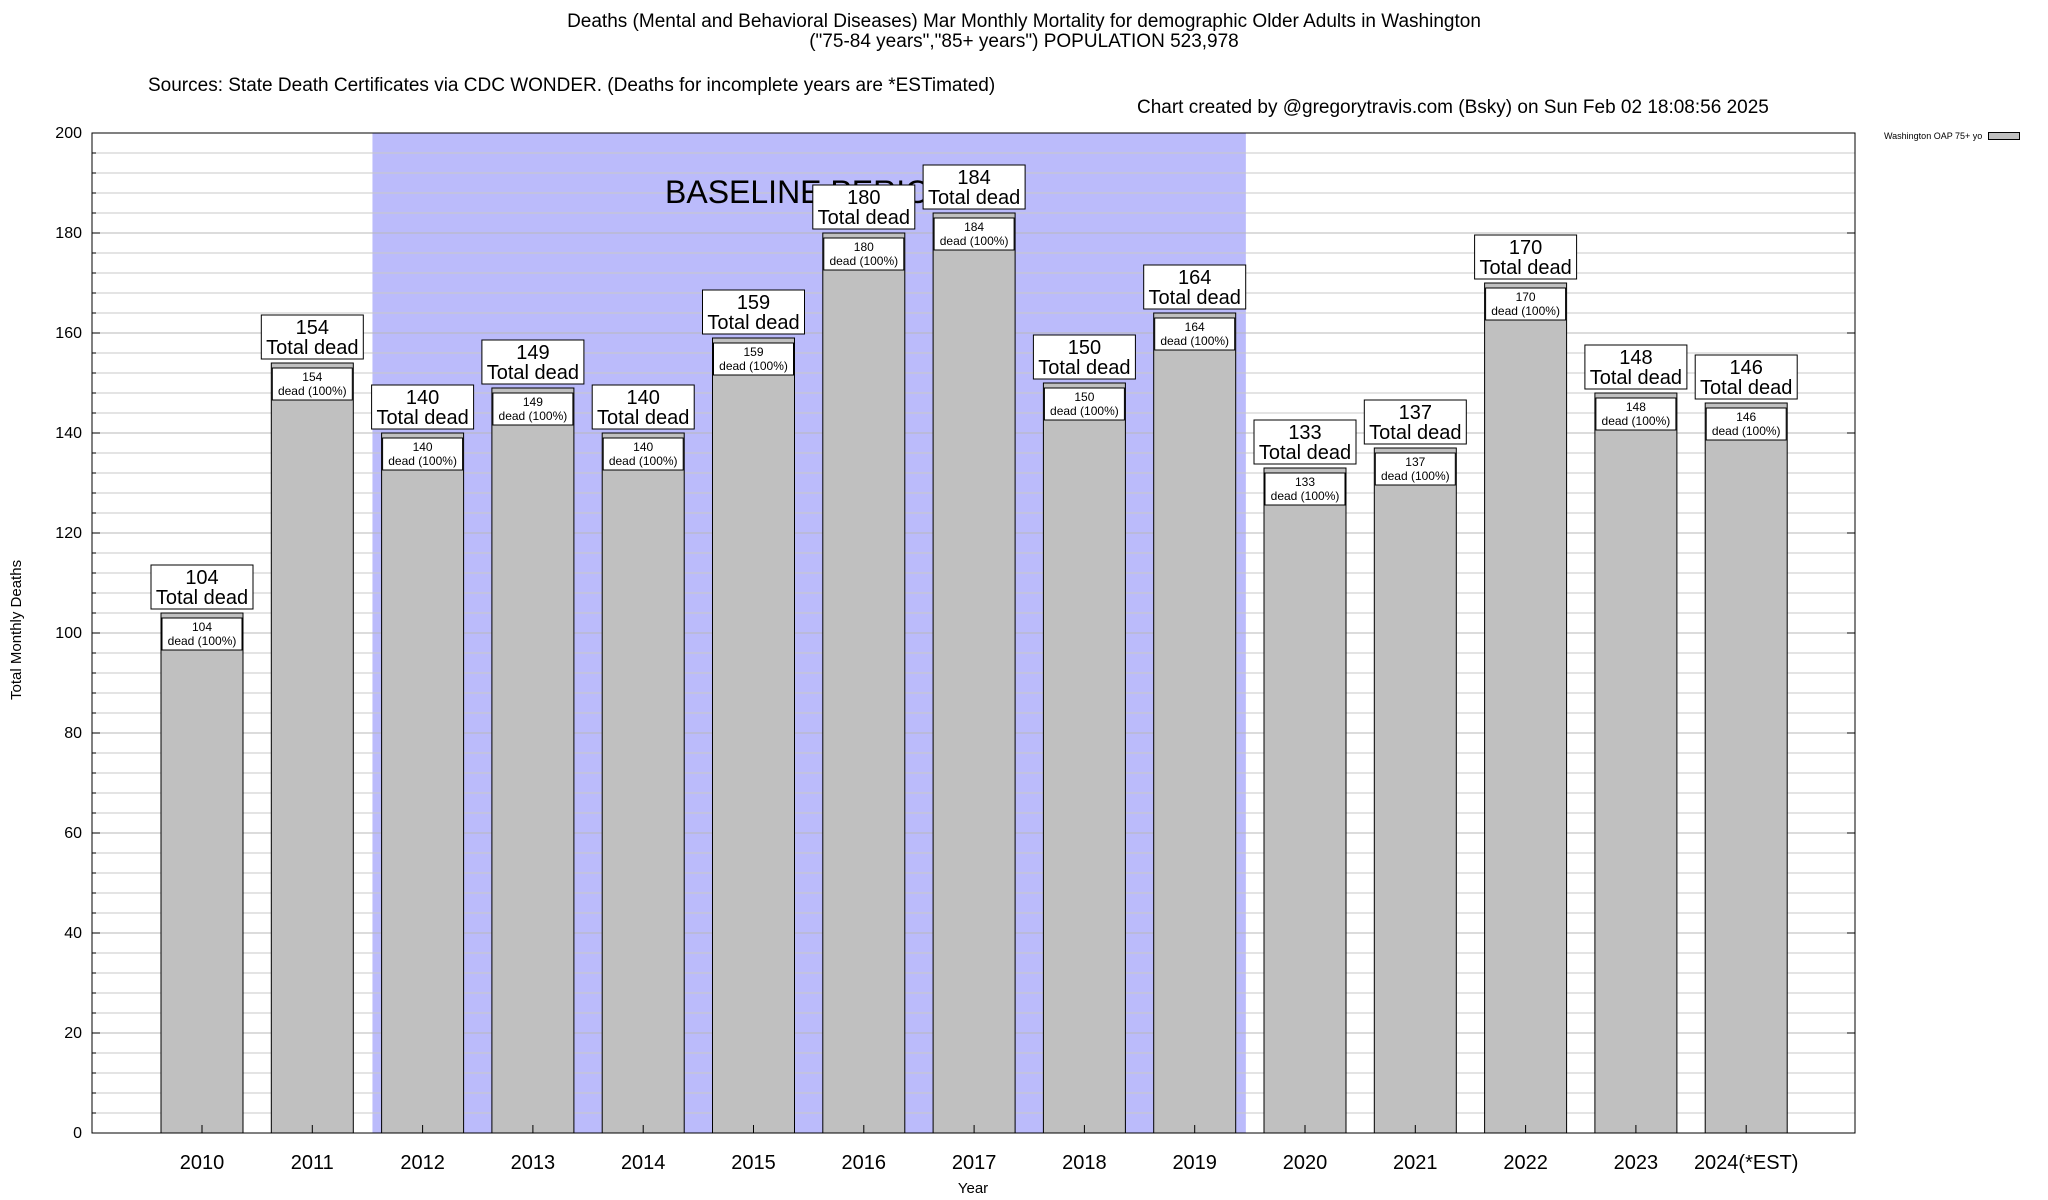  I want to click on total-value-label: 154, so click(312, 328).